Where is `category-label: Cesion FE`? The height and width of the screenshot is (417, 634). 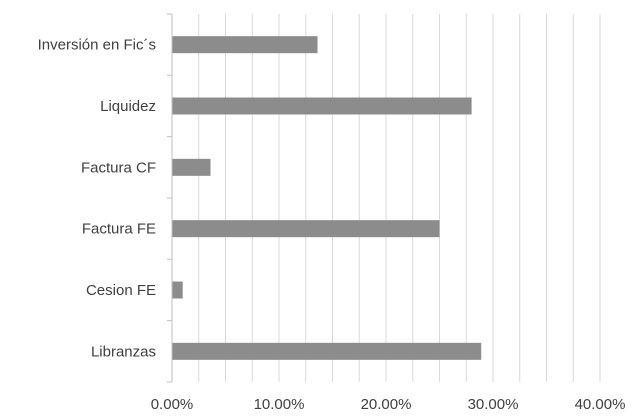 category-label: Cesion FE is located at coordinates (121, 290).